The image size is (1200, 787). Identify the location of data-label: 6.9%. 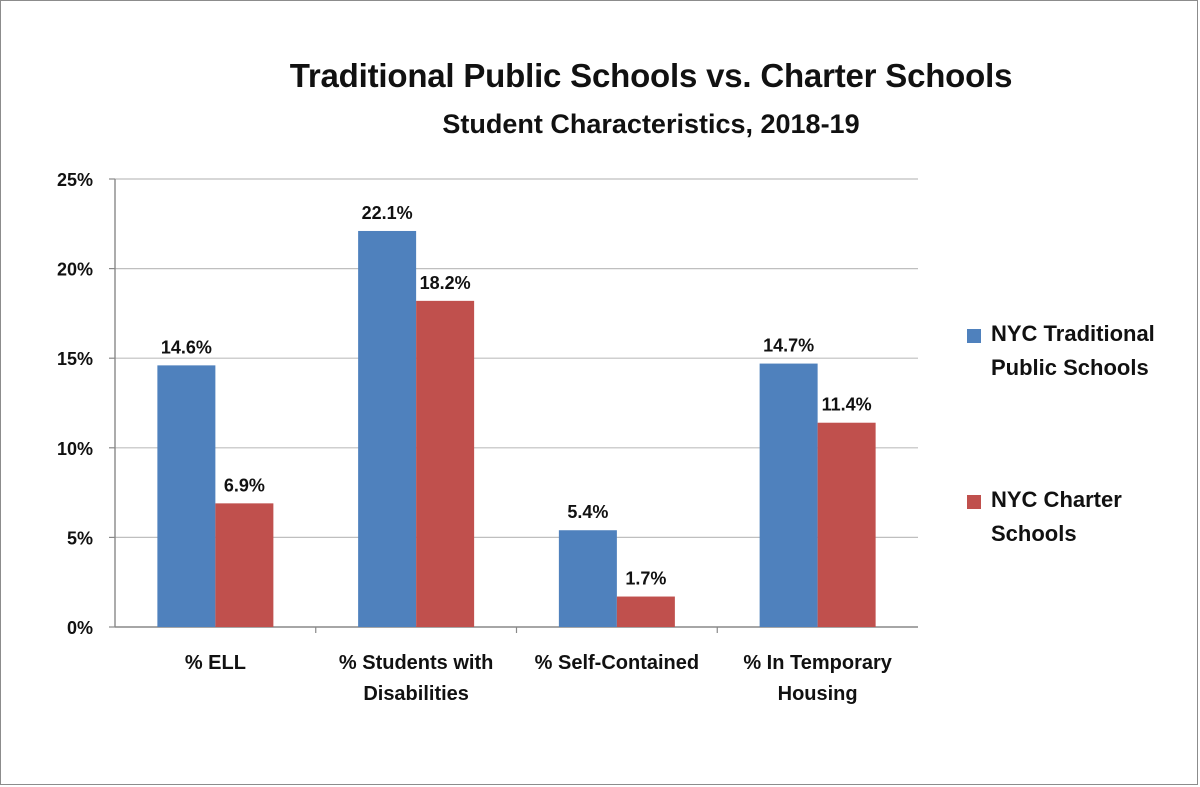
(244, 485).